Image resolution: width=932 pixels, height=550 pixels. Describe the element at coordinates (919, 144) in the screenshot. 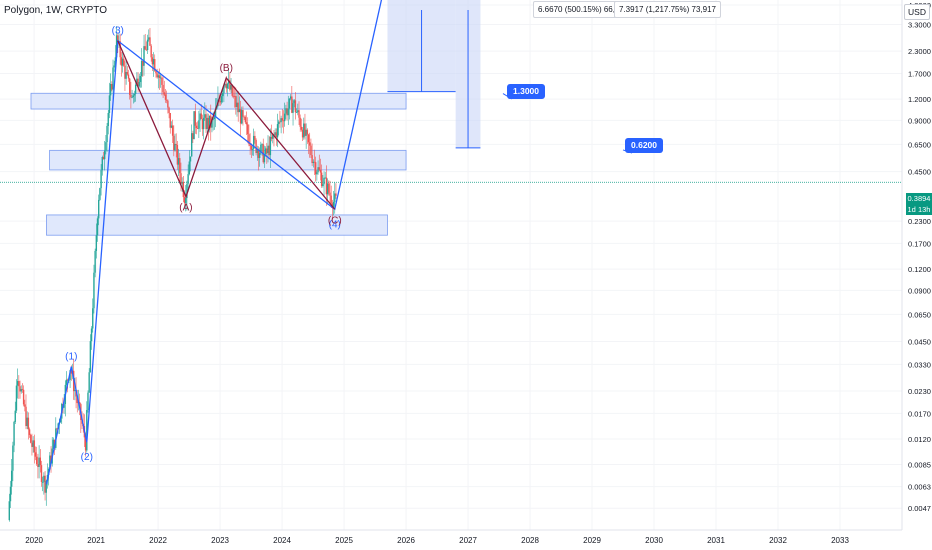

I see `price-tick-label: 0.6500` at that location.